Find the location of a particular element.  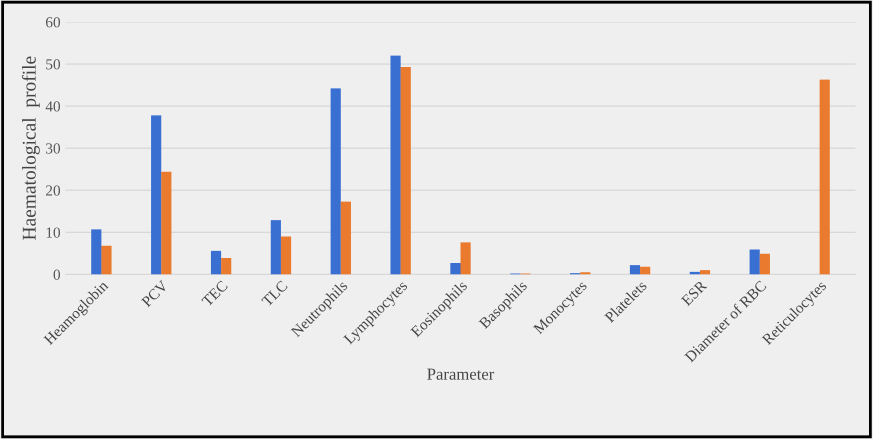

x-tick-label: ESR is located at coordinates (694, 293).